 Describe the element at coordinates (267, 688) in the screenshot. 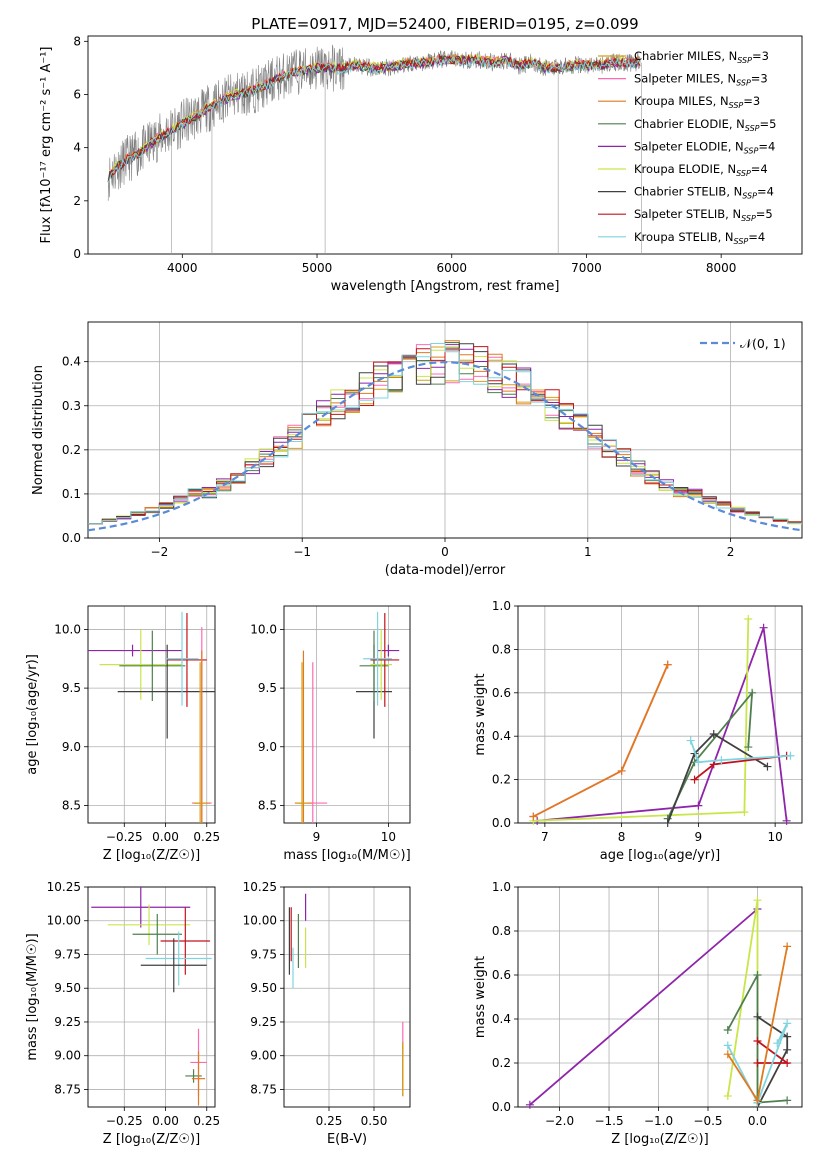

I see `y-tick-label: 9.5` at that location.